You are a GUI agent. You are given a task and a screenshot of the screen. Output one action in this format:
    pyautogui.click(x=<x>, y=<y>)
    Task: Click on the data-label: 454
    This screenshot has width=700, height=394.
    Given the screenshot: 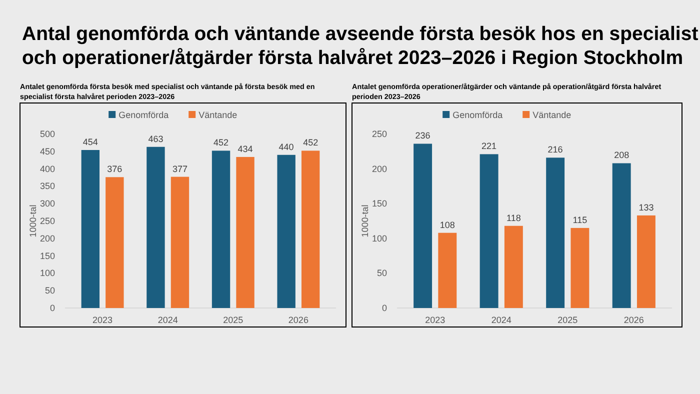 What is the action you would take?
    pyautogui.click(x=90, y=142)
    